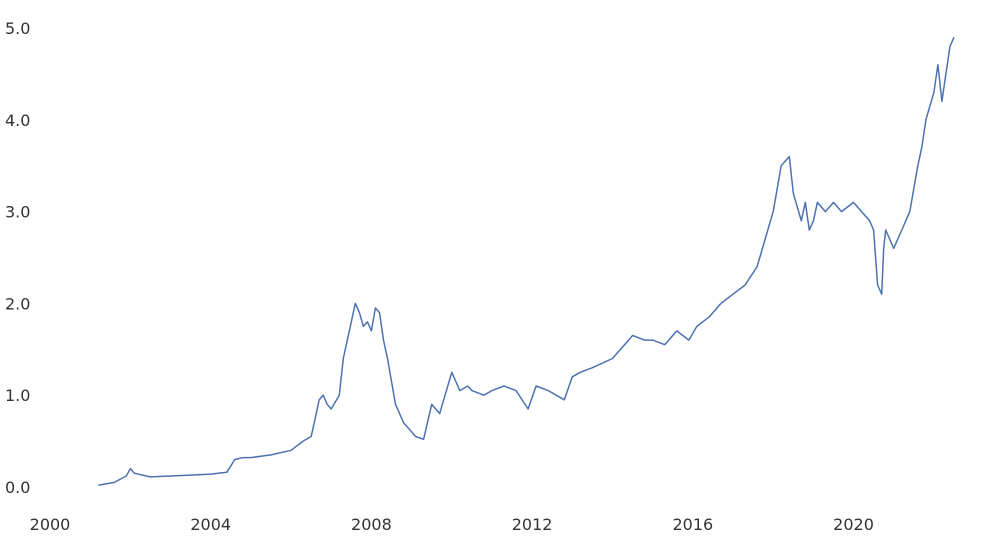 The width and height of the screenshot is (1000, 539). What do you see at coordinates (17, 395) in the screenshot?
I see `y-tick-label: 1.0` at bounding box center [17, 395].